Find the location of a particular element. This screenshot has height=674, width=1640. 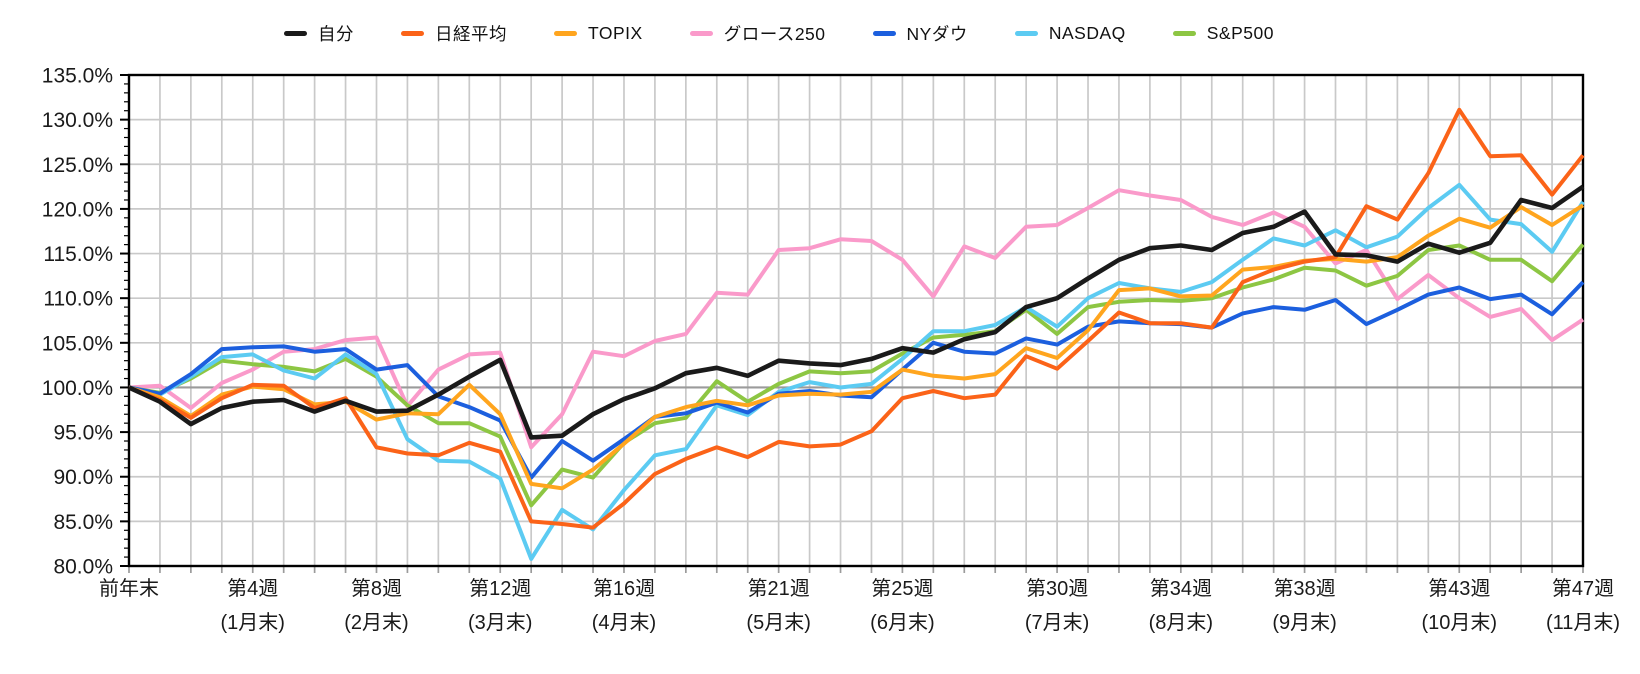

legend-swatch-growth250 is located at coordinates (701, 33).